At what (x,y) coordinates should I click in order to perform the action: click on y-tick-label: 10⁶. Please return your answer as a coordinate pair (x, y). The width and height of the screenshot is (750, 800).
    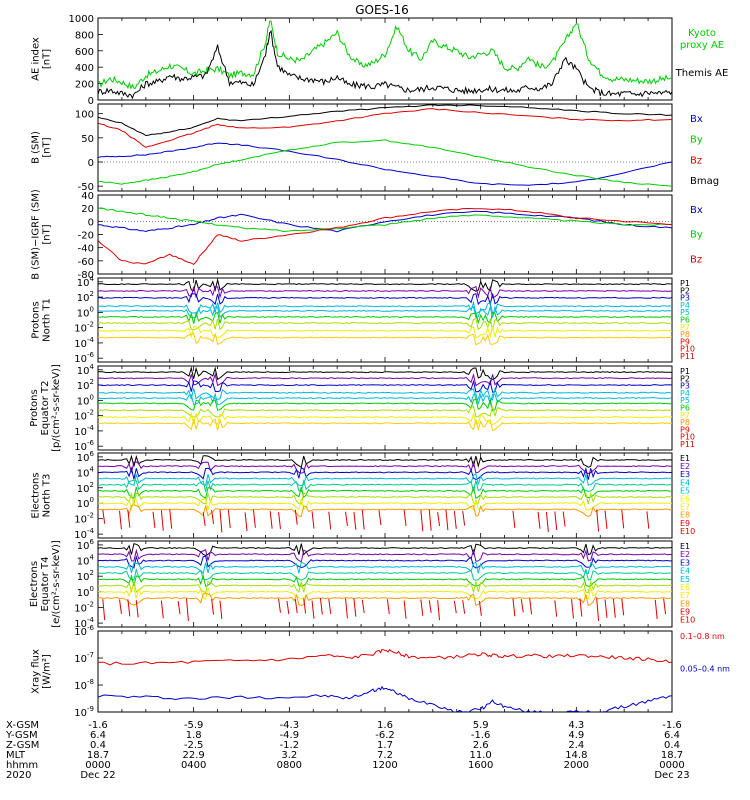
    Looking at the image, I should click on (86, 457).